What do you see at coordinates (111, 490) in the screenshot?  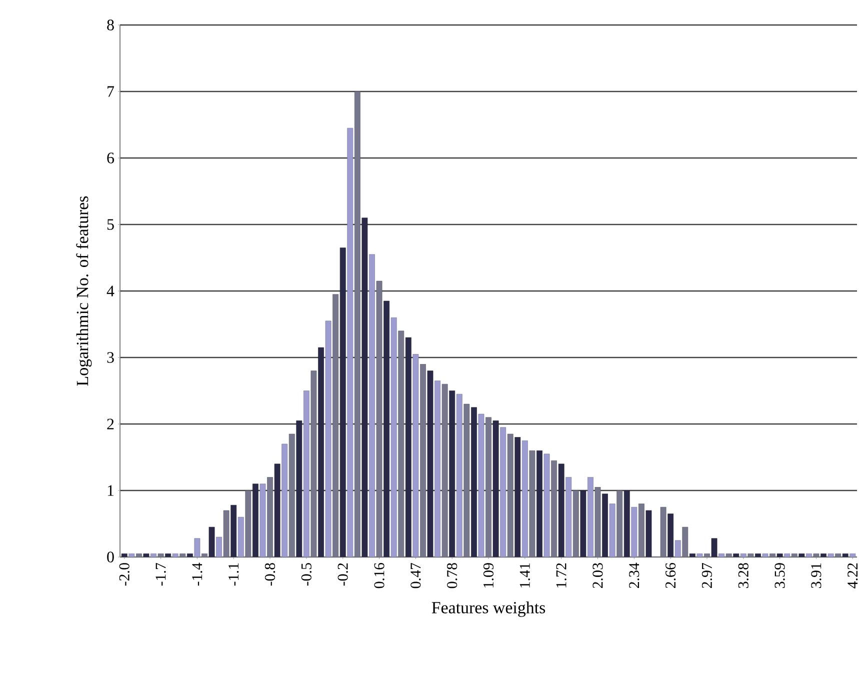 I see `y-tick-label: 1` at bounding box center [111, 490].